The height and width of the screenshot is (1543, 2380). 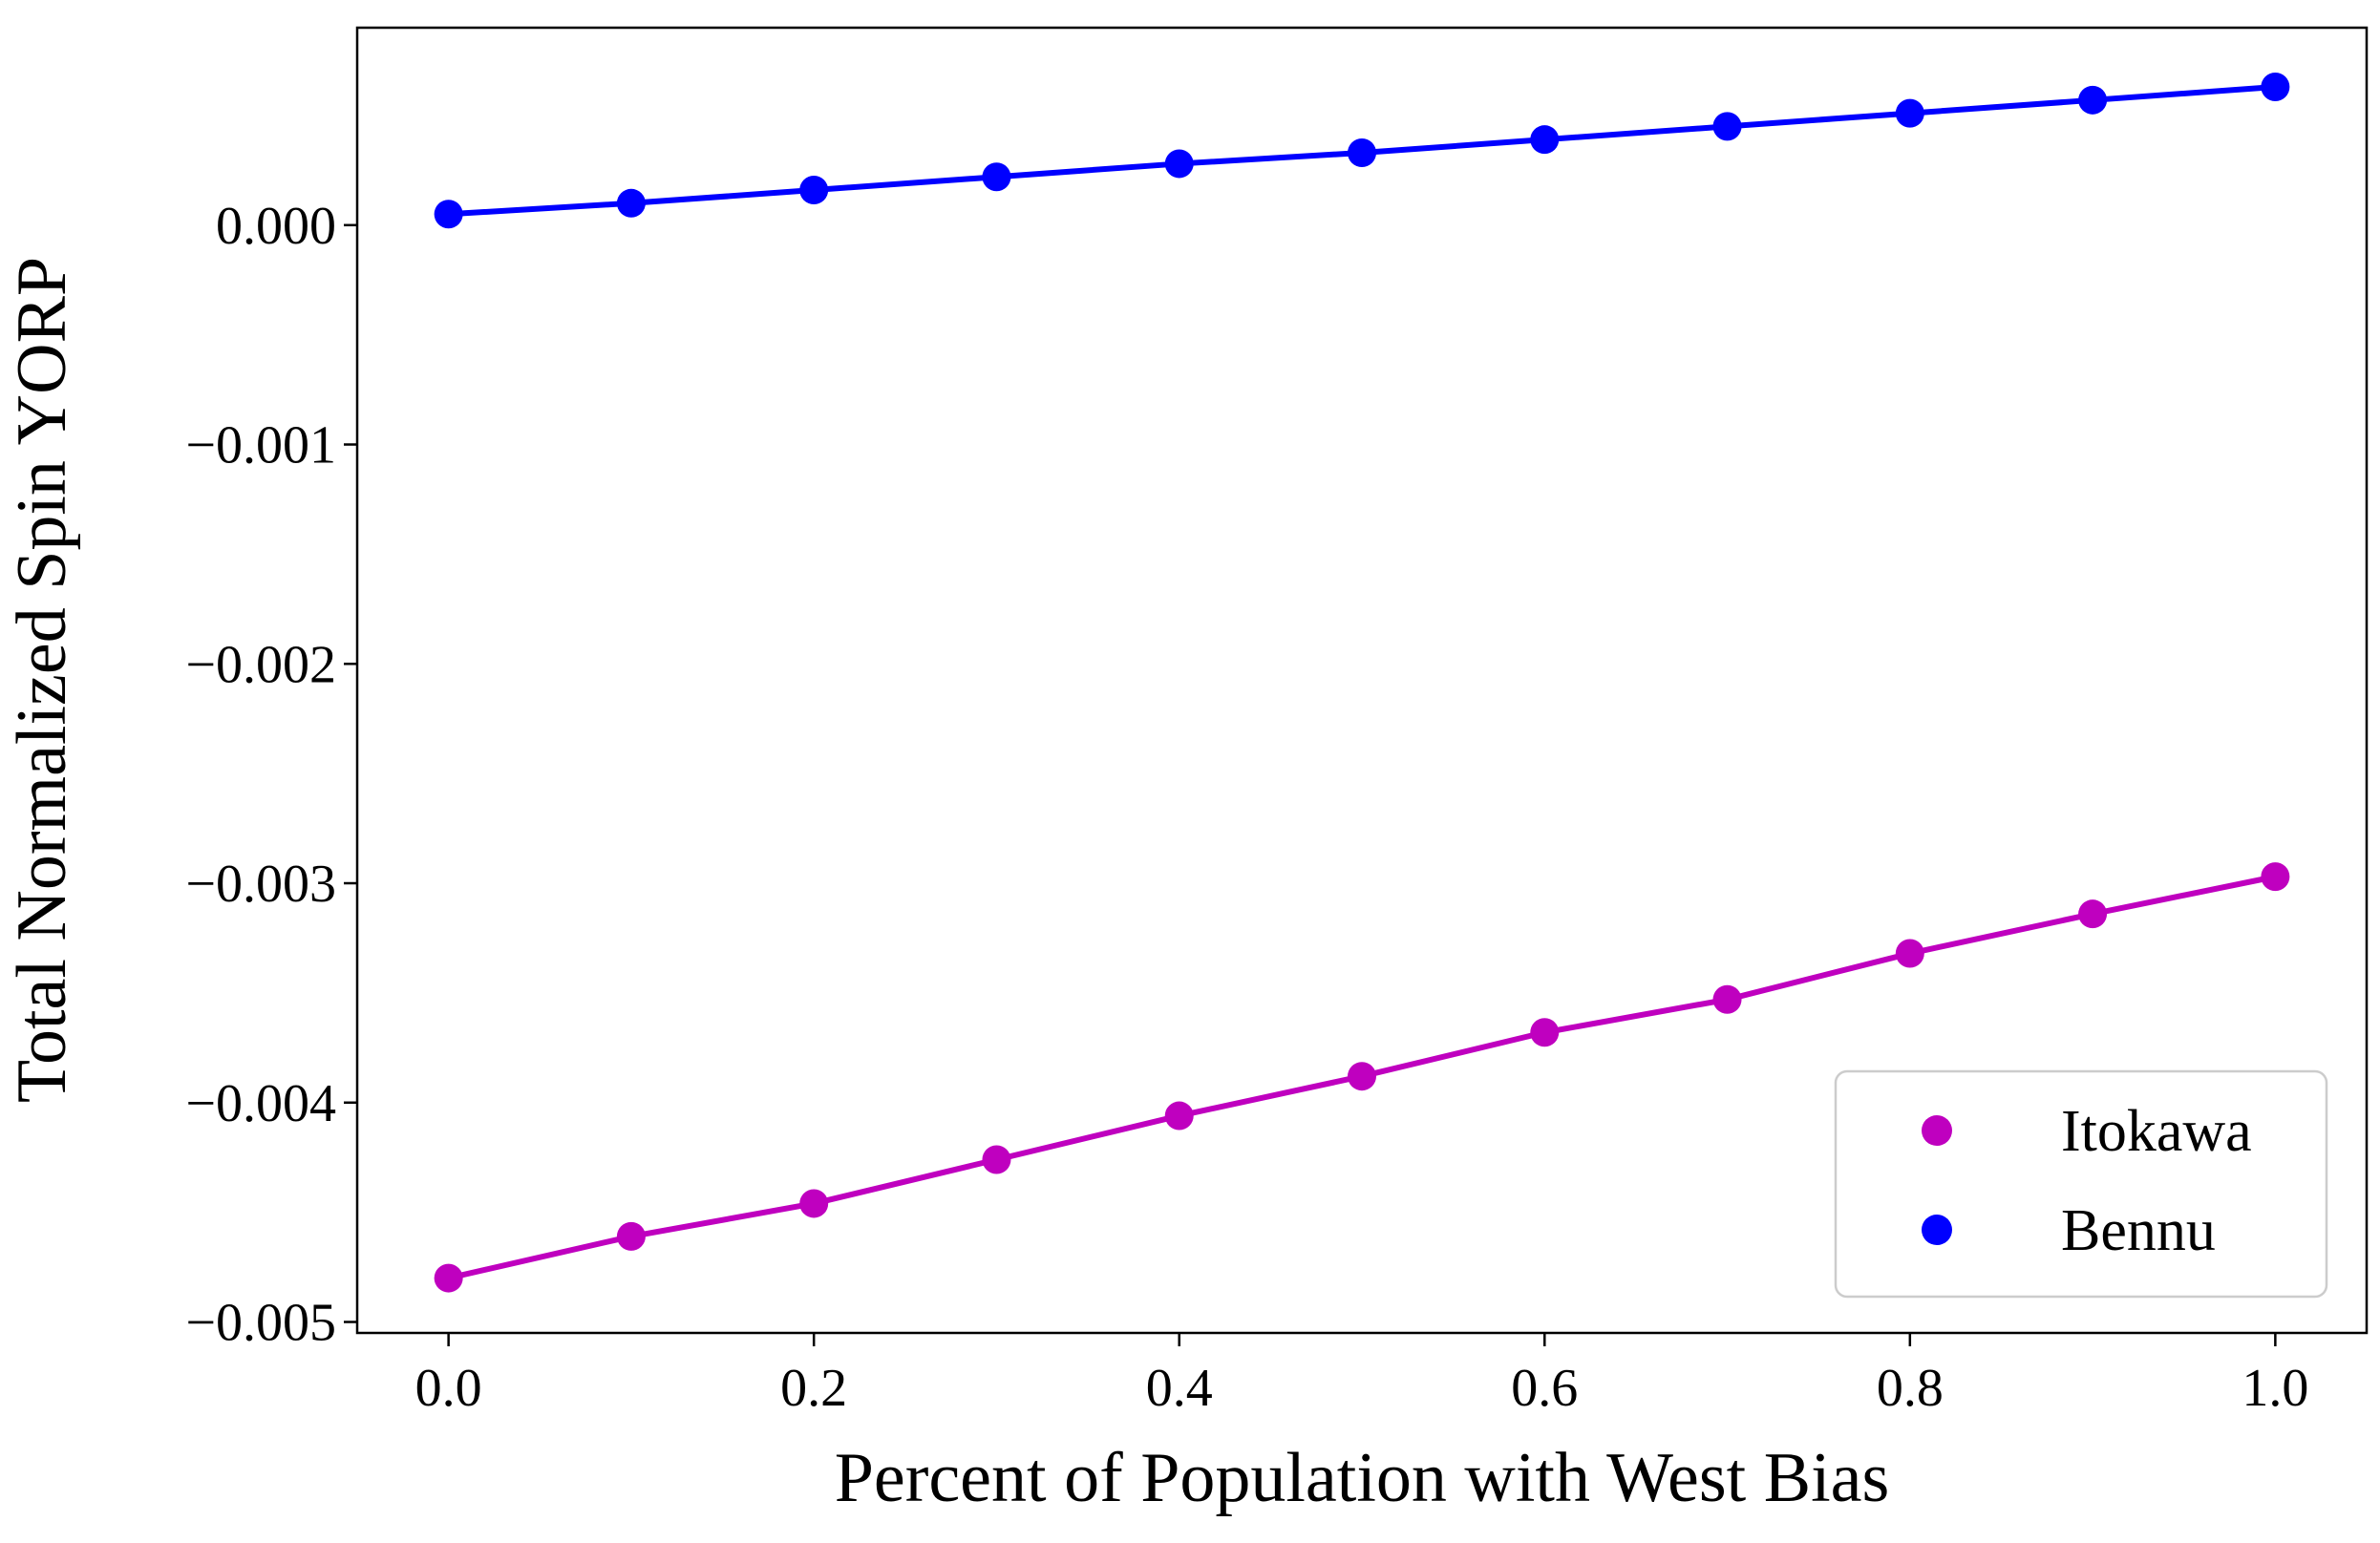 I want to click on x-tick-label: 0.0, so click(x=448, y=1388).